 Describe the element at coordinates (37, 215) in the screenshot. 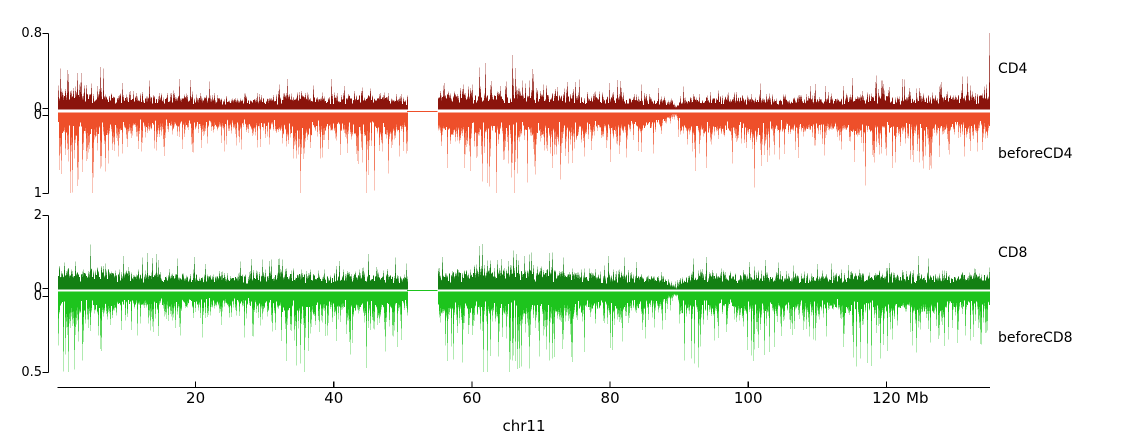

I see `y-tick-label: 2` at that location.